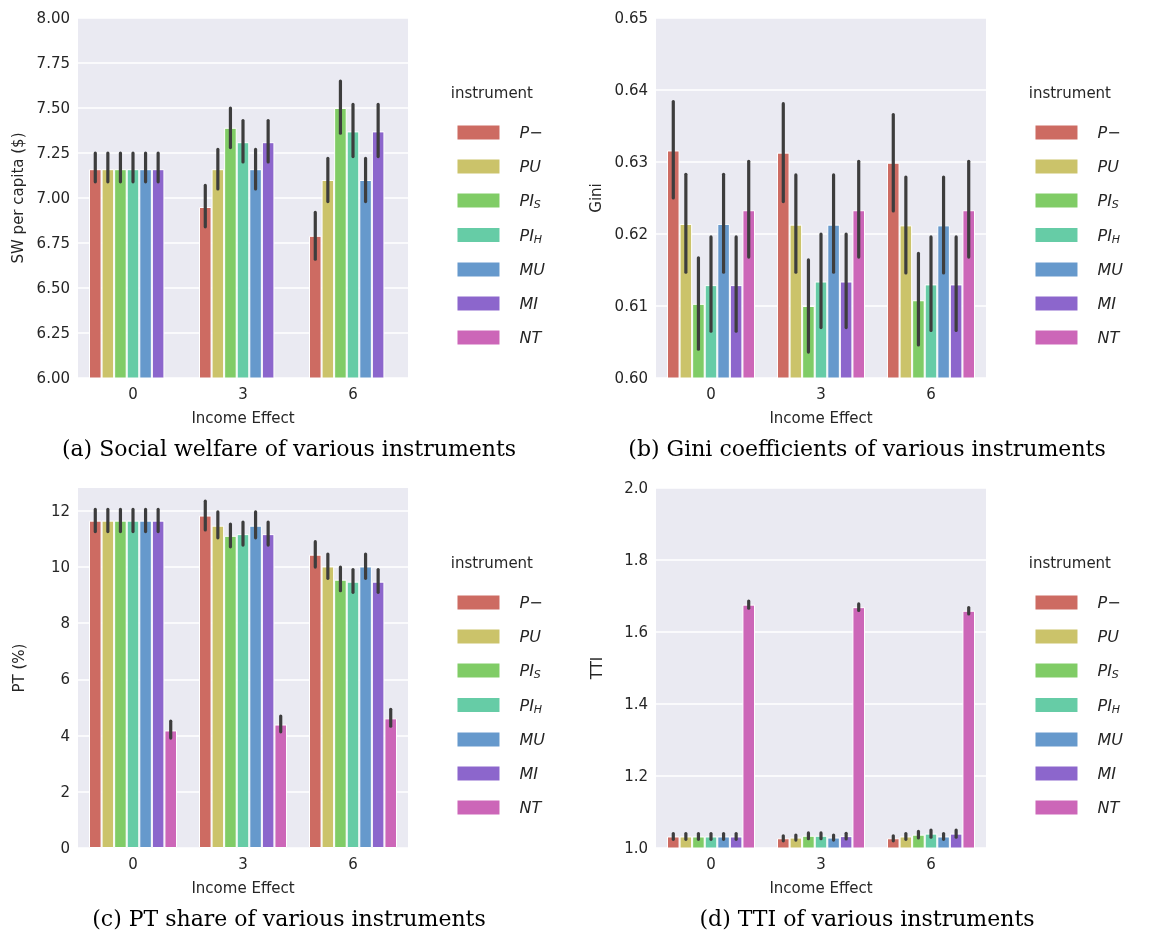  I want to click on y-tick-label: 1.4, so click(636, 704).